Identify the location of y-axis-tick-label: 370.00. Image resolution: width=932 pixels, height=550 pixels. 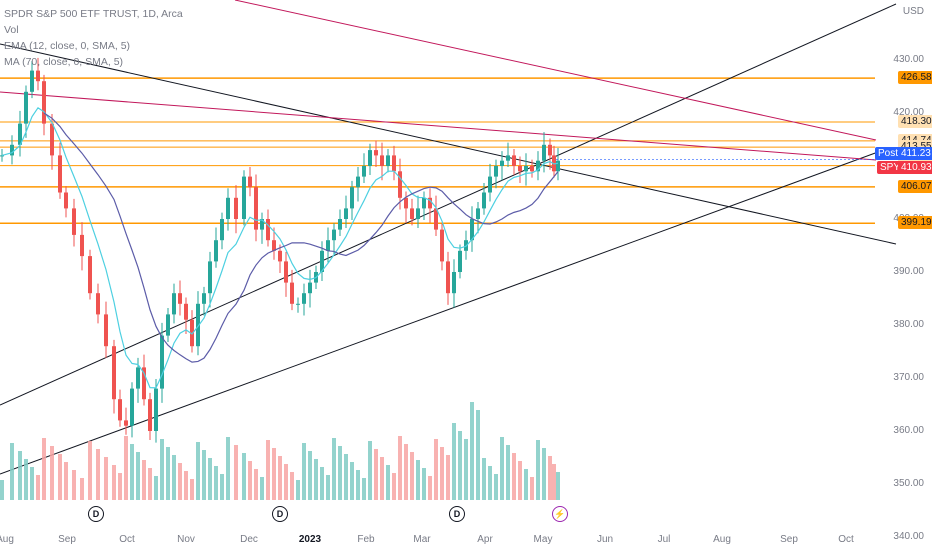
(908, 377).